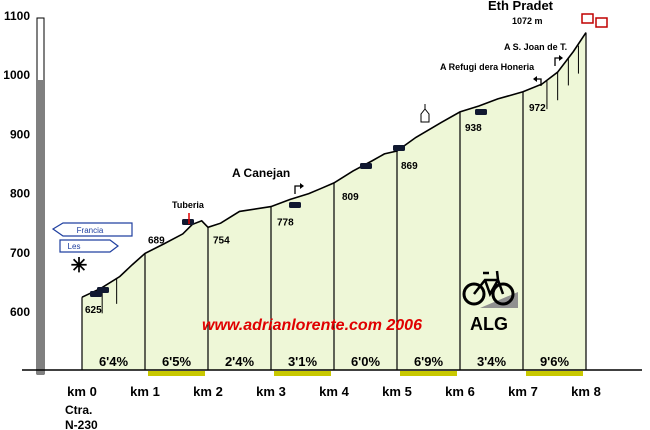  I want to click on refugi-arrowhead-icon, so click(535, 79).